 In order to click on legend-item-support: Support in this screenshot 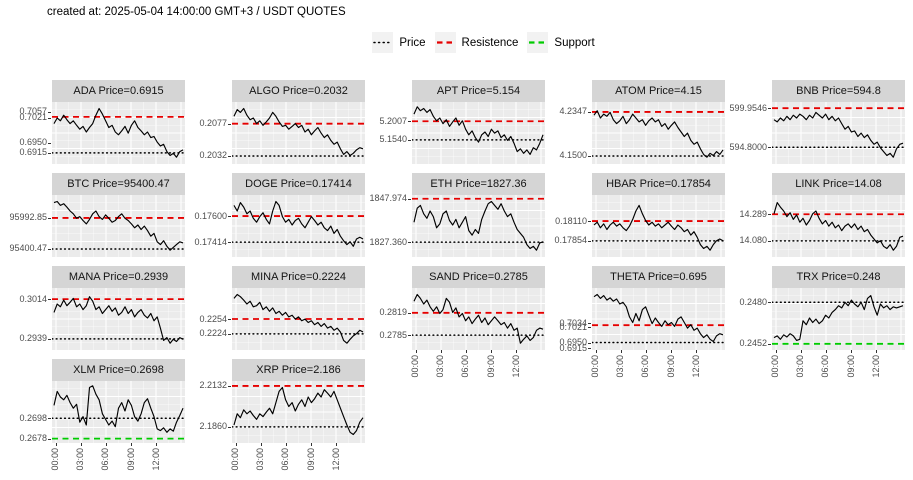, I will do `click(561, 42)`.